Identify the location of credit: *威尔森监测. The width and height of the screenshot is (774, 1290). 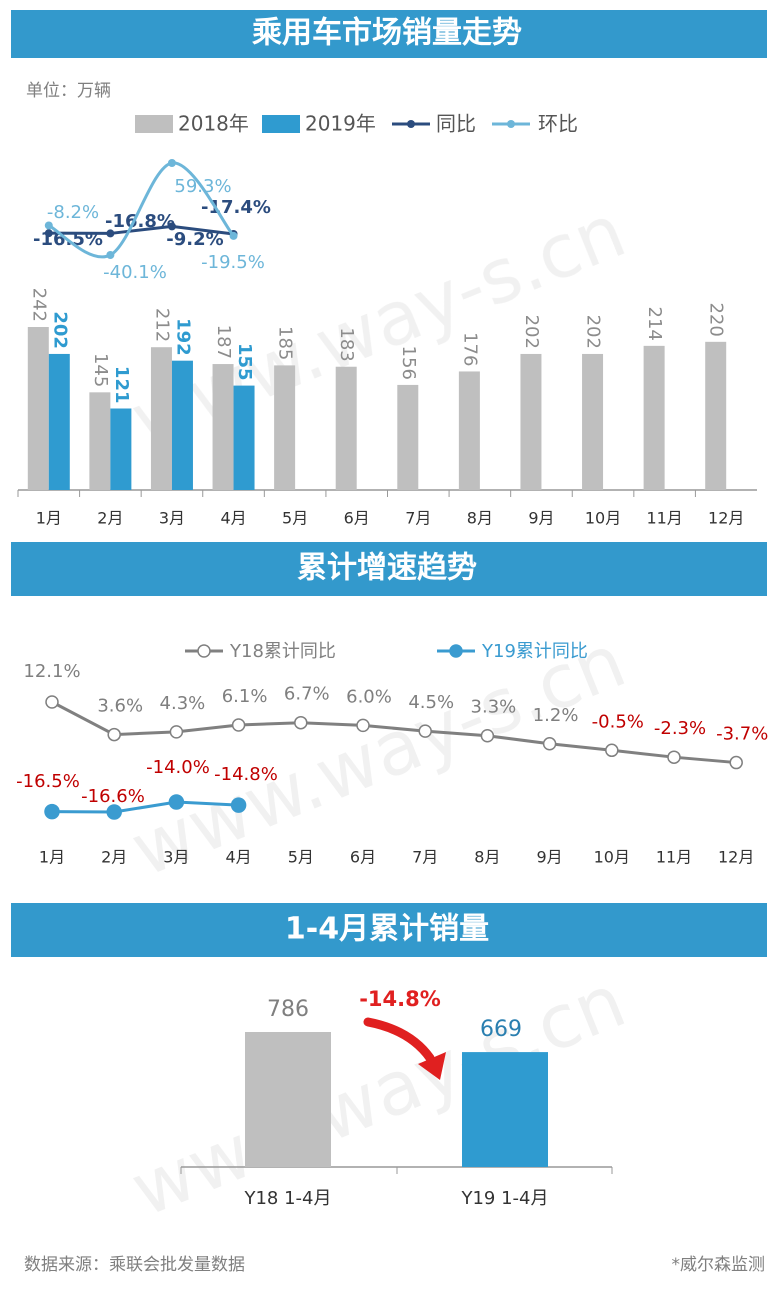
(719, 1265).